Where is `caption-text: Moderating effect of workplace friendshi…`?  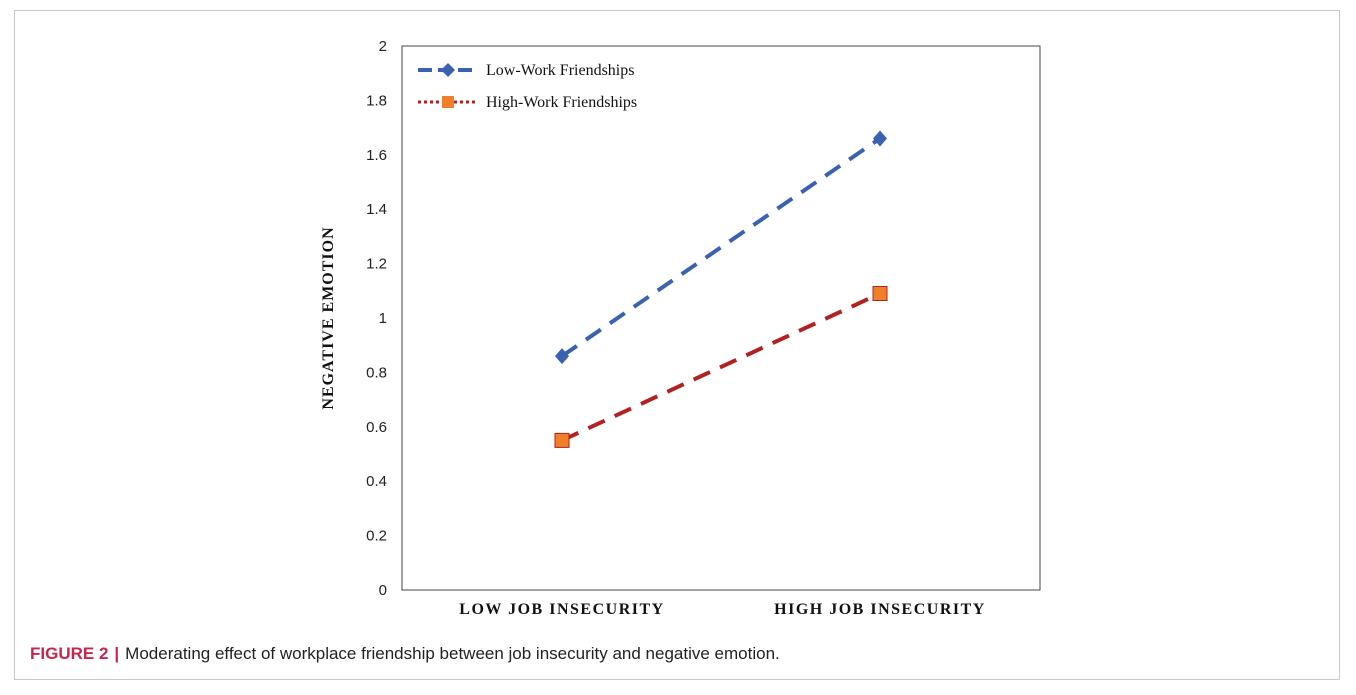
caption-text: Moderating effect of workplace friendshi… is located at coordinates (452, 653).